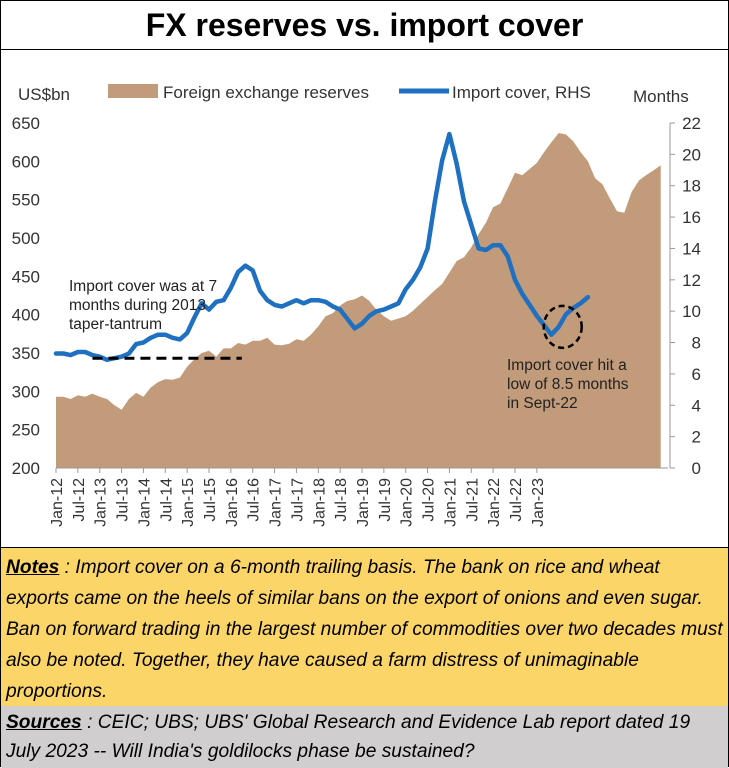 The width and height of the screenshot is (729, 768). Describe the element at coordinates (26, 430) in the screenshot. I see `y-left-tick-label: 250` at that location.